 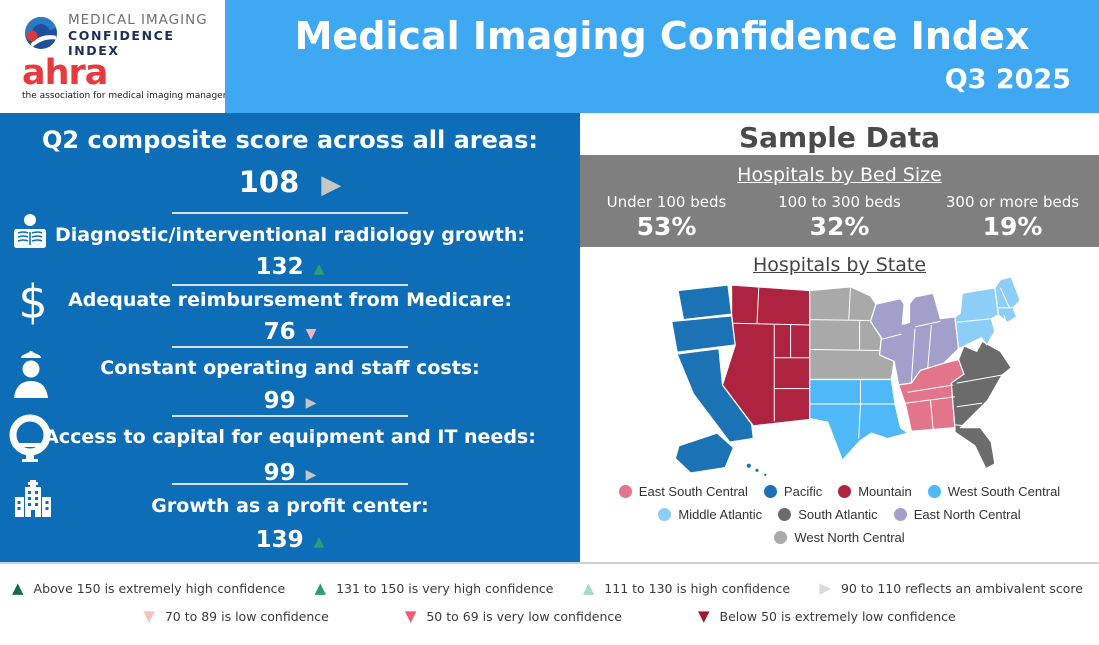 What do you see at coordinates (246, 616) in the screenshot?
I see `score-key-label: 70 to 89 is low confidence` at bounding box center [246, 616].